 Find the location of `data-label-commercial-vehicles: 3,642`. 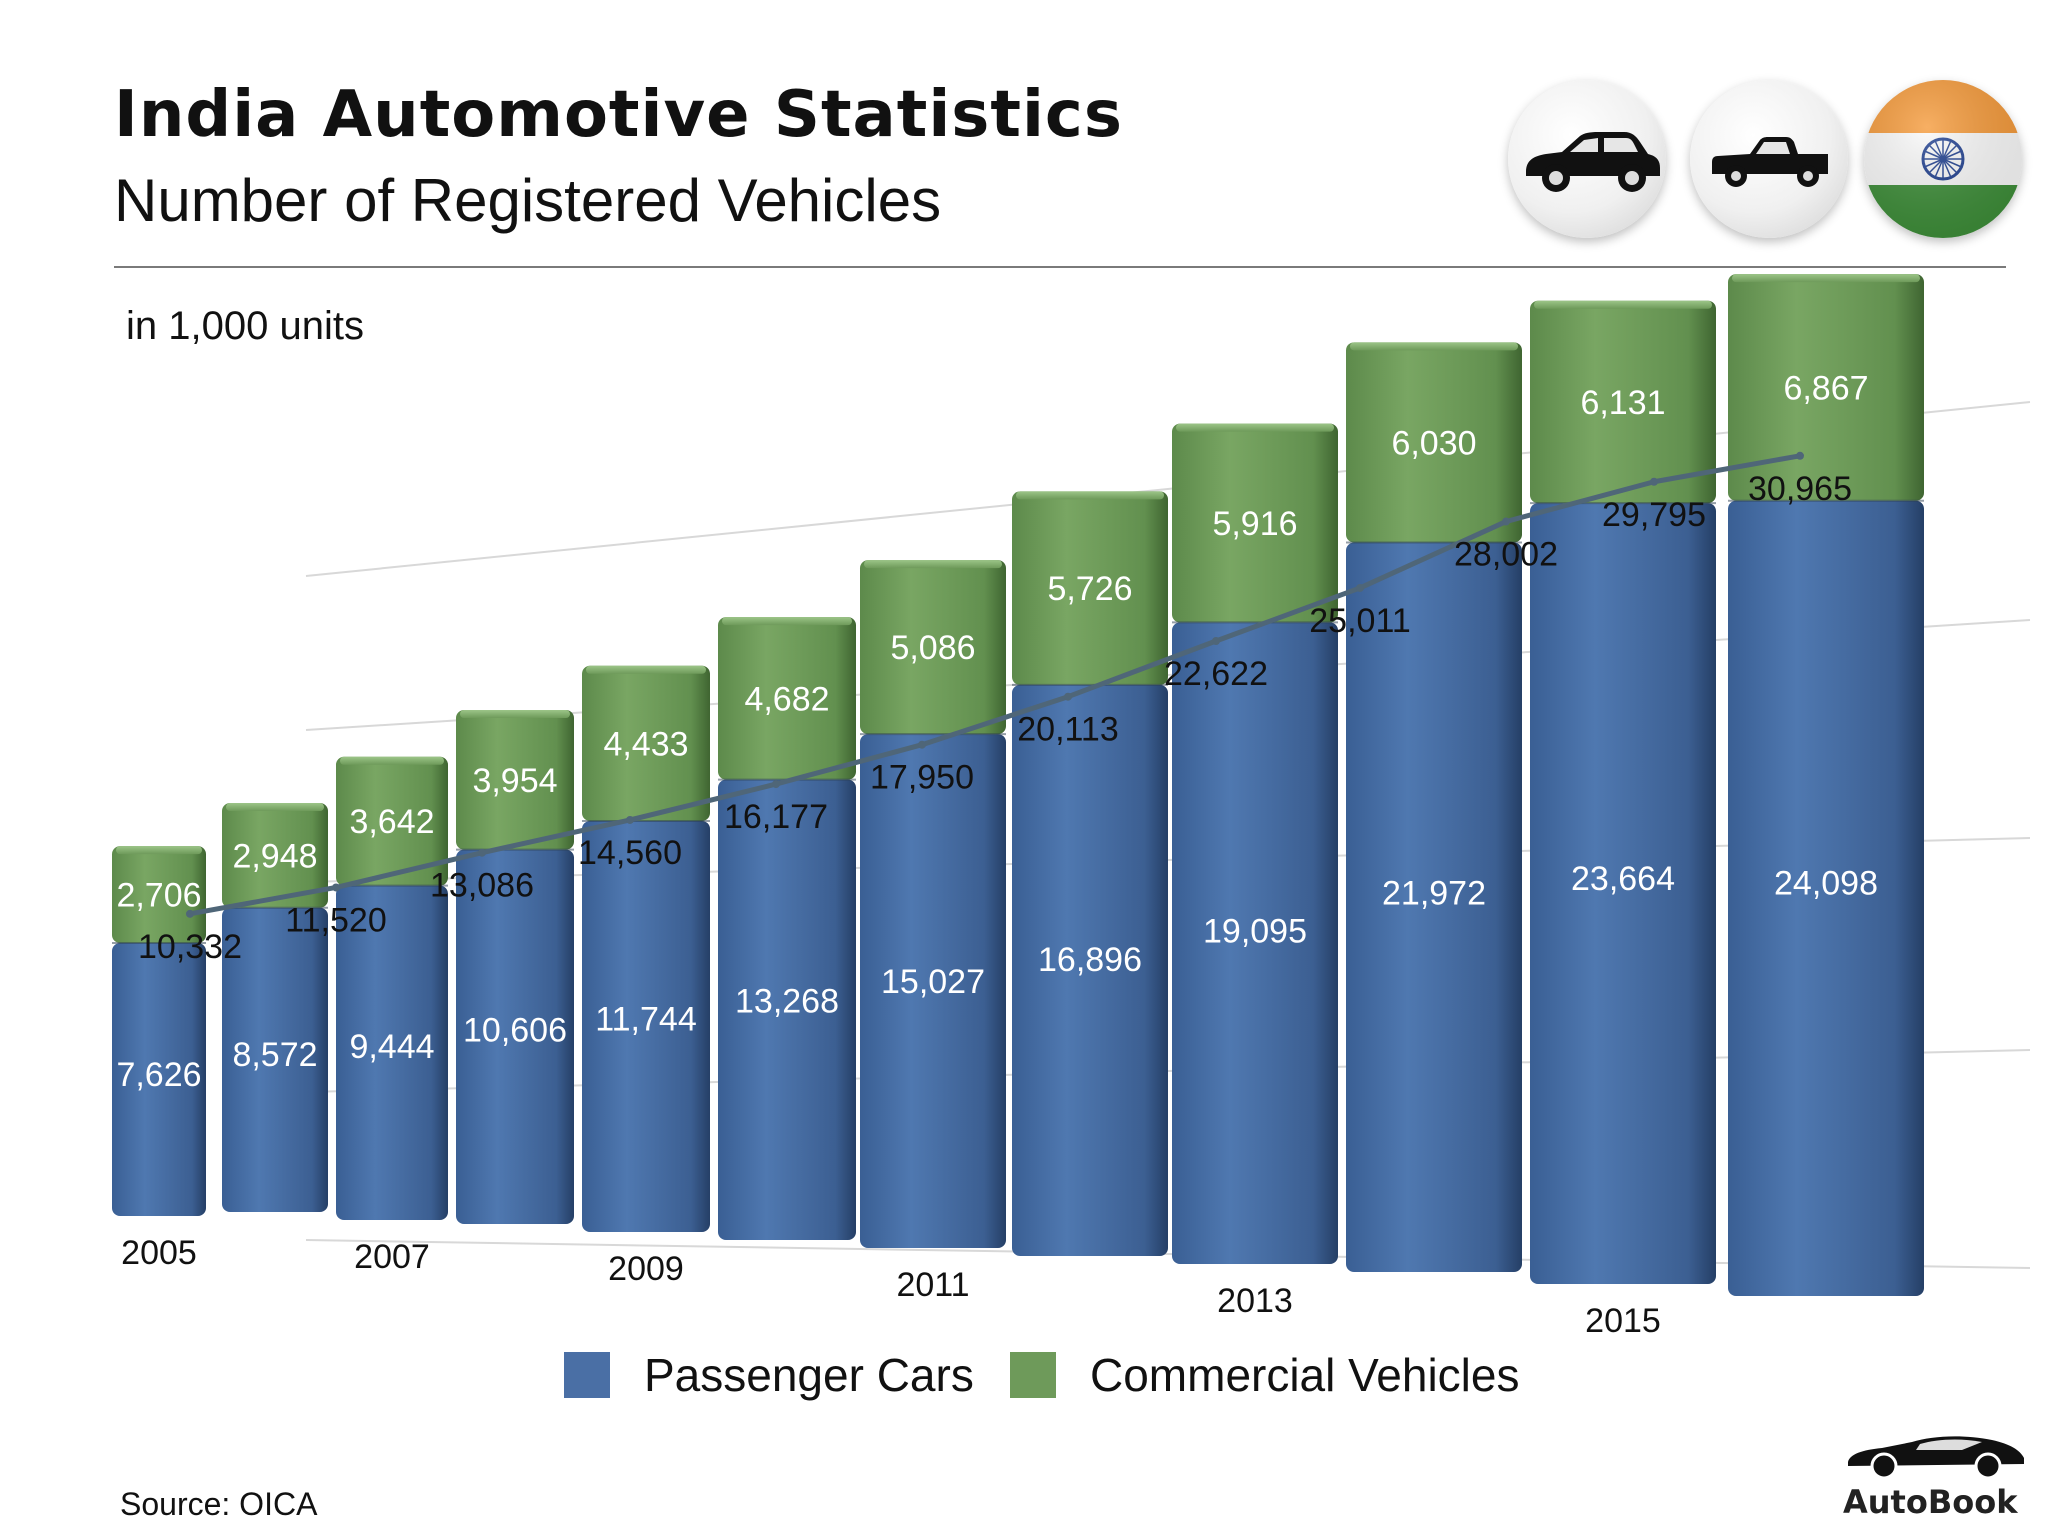

data-label-commercial-vehicles: 3,642 is located at coordinates (391, 822).